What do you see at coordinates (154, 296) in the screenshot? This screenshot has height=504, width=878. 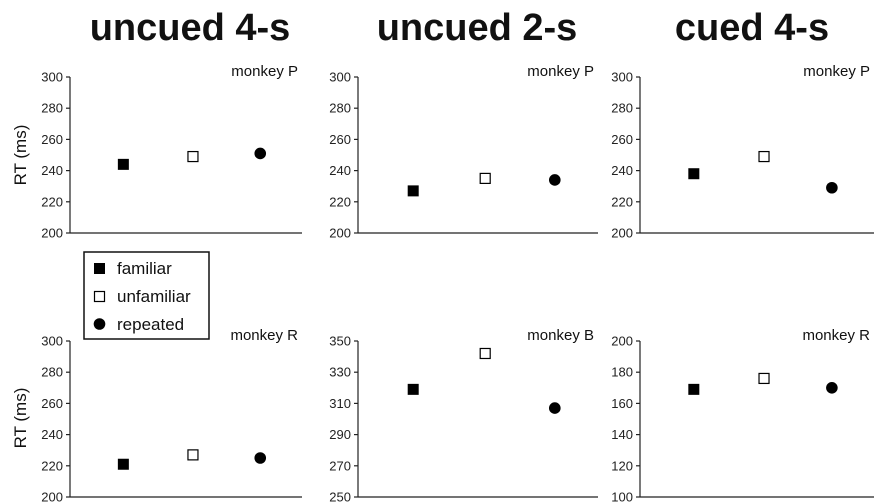 I see `legend-label-unfamiliar: unfamiliar` at bounding box center [154, 296].